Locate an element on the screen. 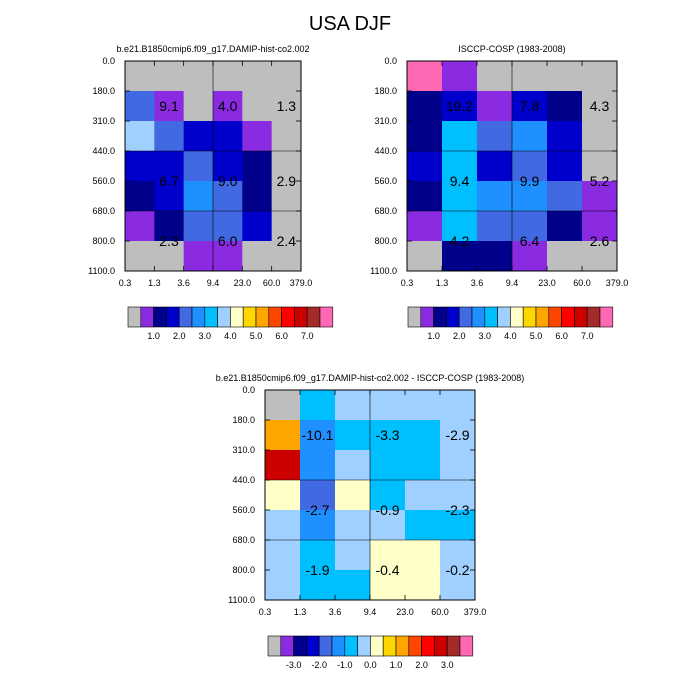 The width and height of the screenshot is (700, 700). colorbar-label: 6.0 is located at coordinates (561, 336).